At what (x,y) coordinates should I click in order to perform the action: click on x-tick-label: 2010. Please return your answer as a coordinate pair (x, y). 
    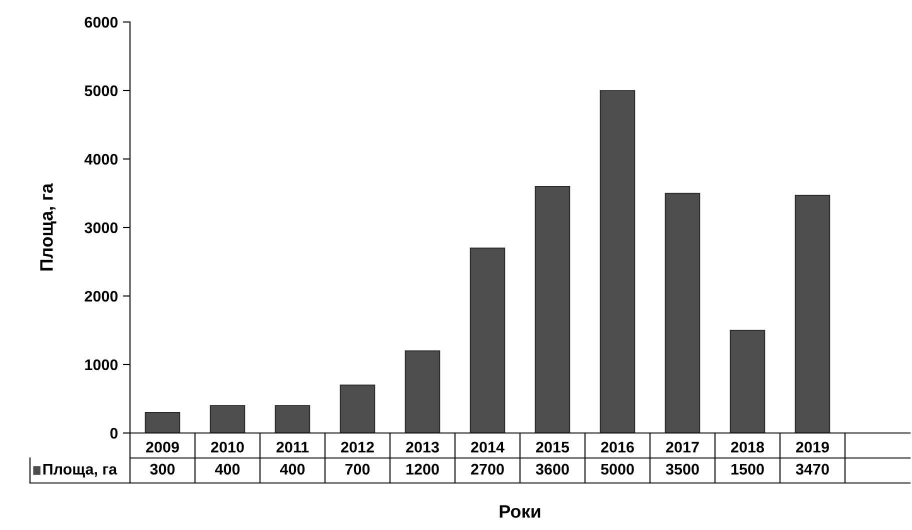
    Looking at the image, I should click on (227, 447).